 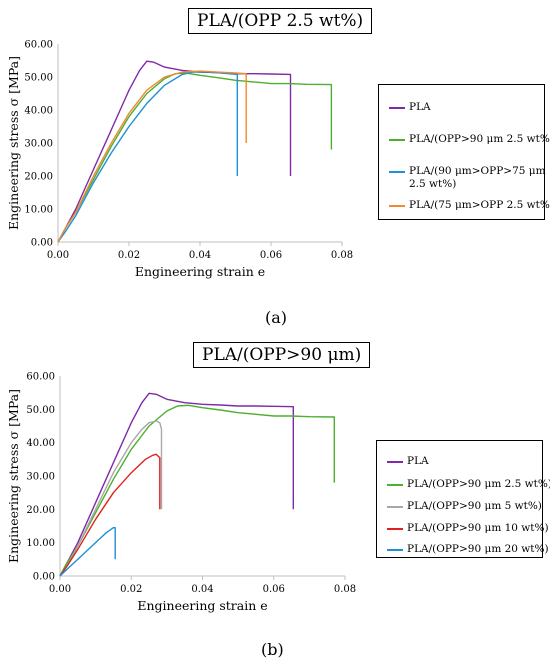 I want to click on panel-label: (a), so click(x=276, y=317).